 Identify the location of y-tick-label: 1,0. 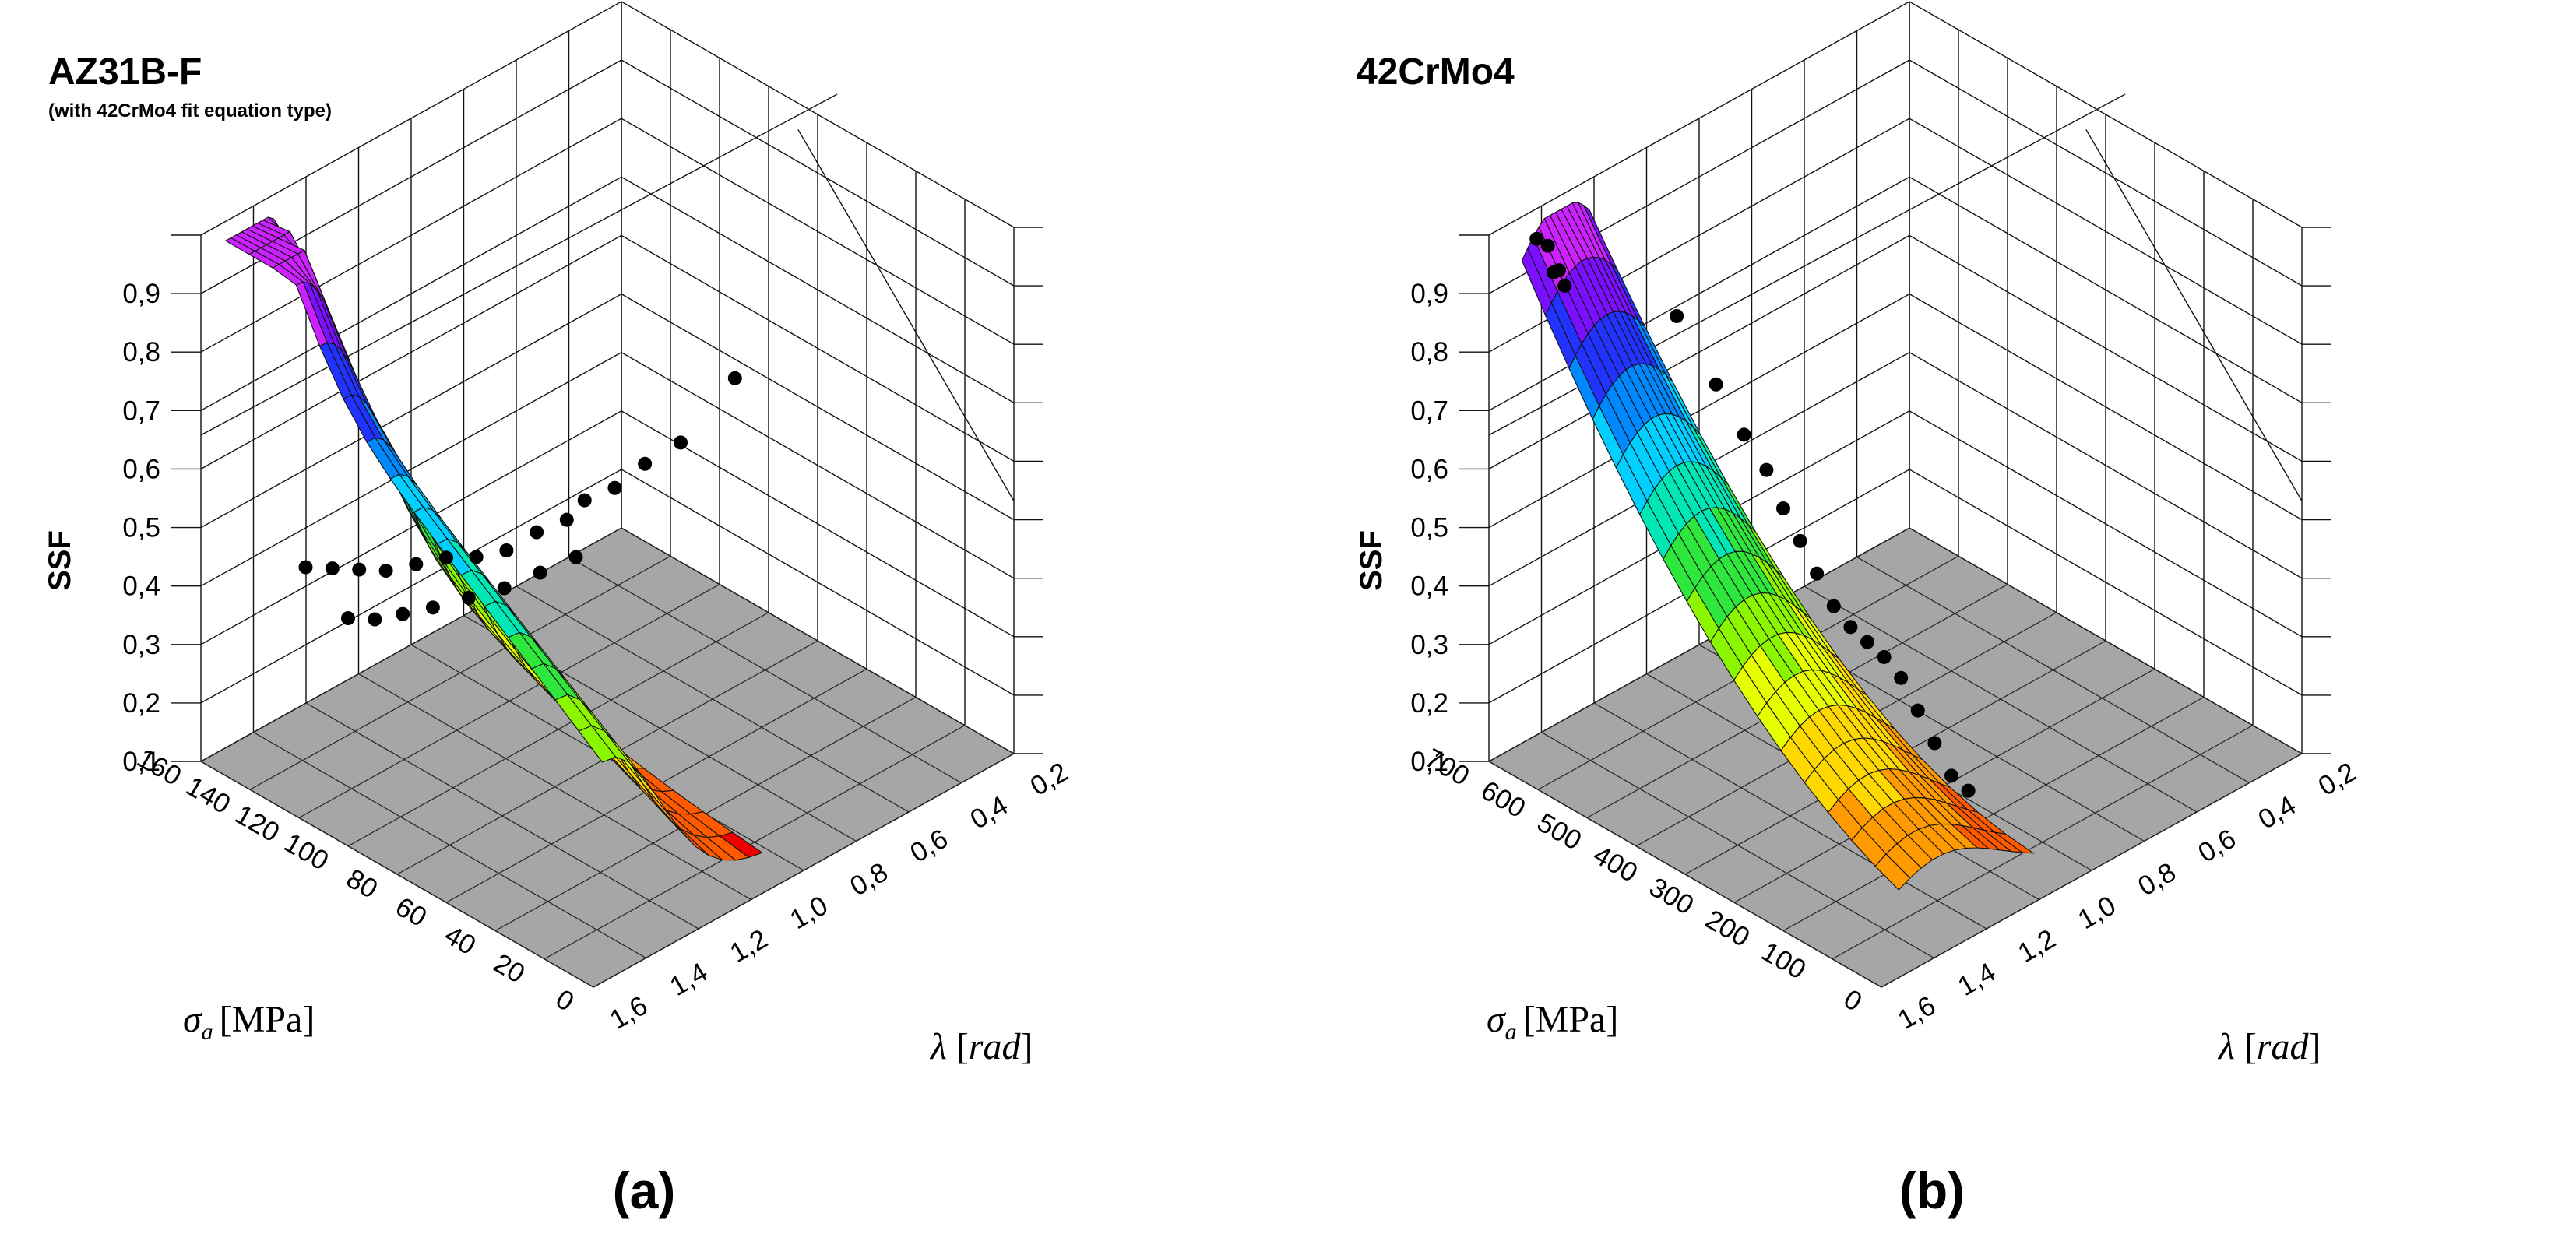
(2097, 912).